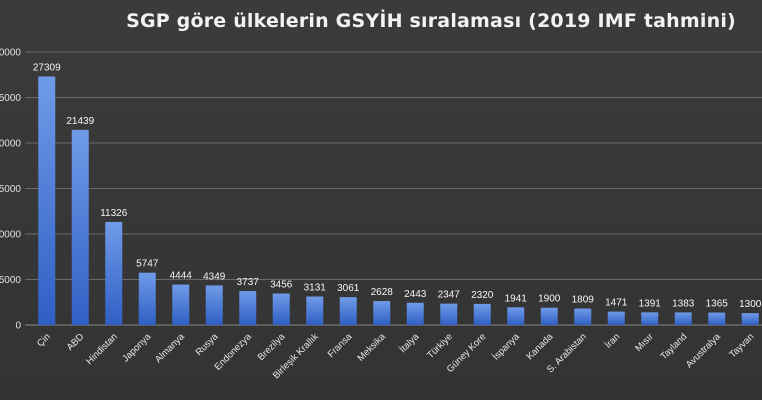 This screenshot has height=400, width=762. Describe the element at coordinates (281, 285) in the screenshot. I see `bar-value-label: 3456` at that location.